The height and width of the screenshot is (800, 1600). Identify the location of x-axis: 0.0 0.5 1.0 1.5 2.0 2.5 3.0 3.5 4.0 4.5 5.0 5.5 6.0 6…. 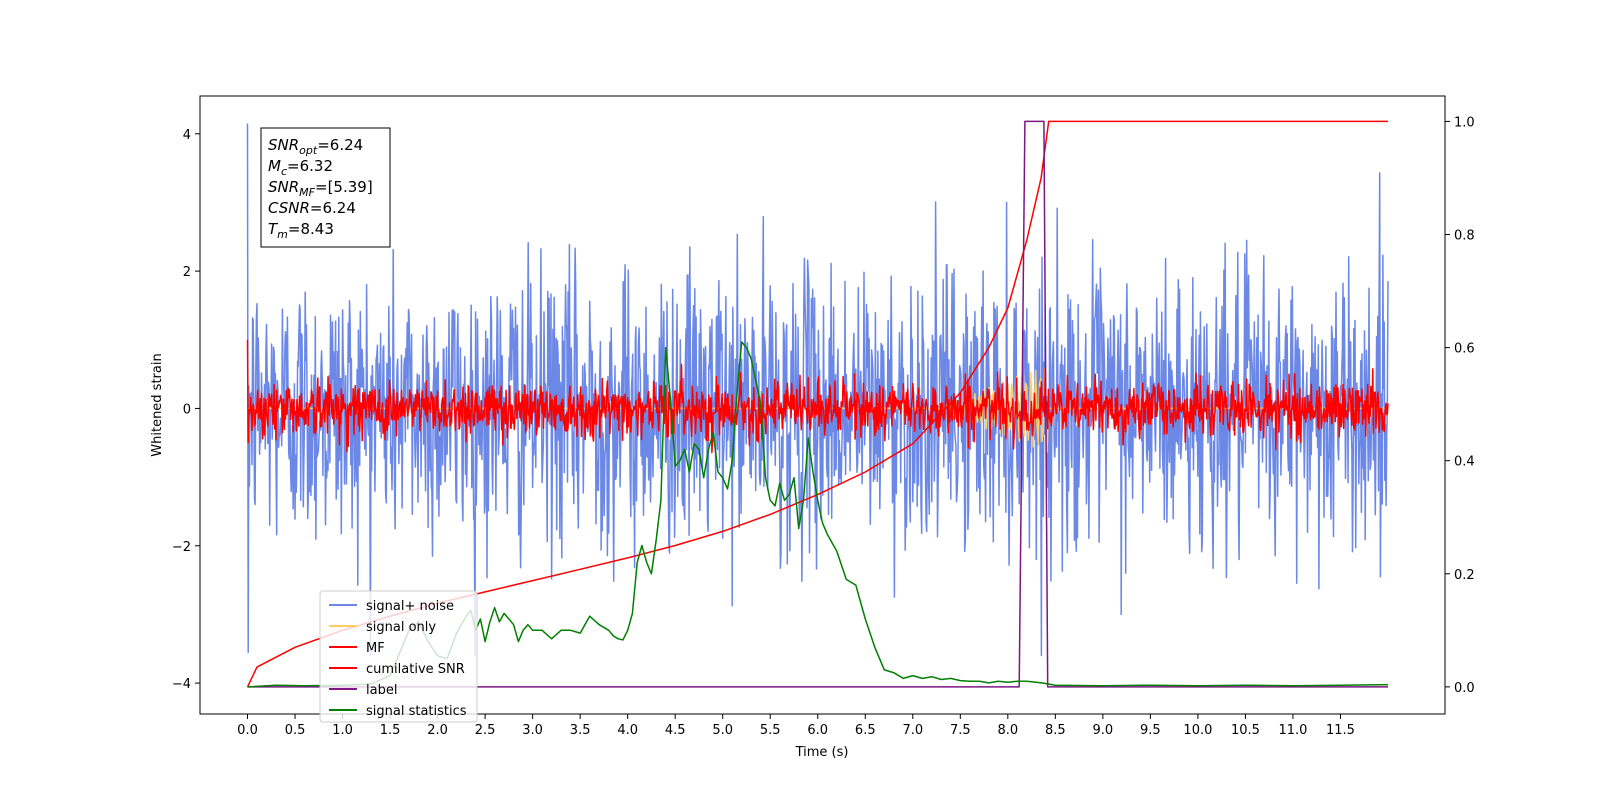
(796, 726).